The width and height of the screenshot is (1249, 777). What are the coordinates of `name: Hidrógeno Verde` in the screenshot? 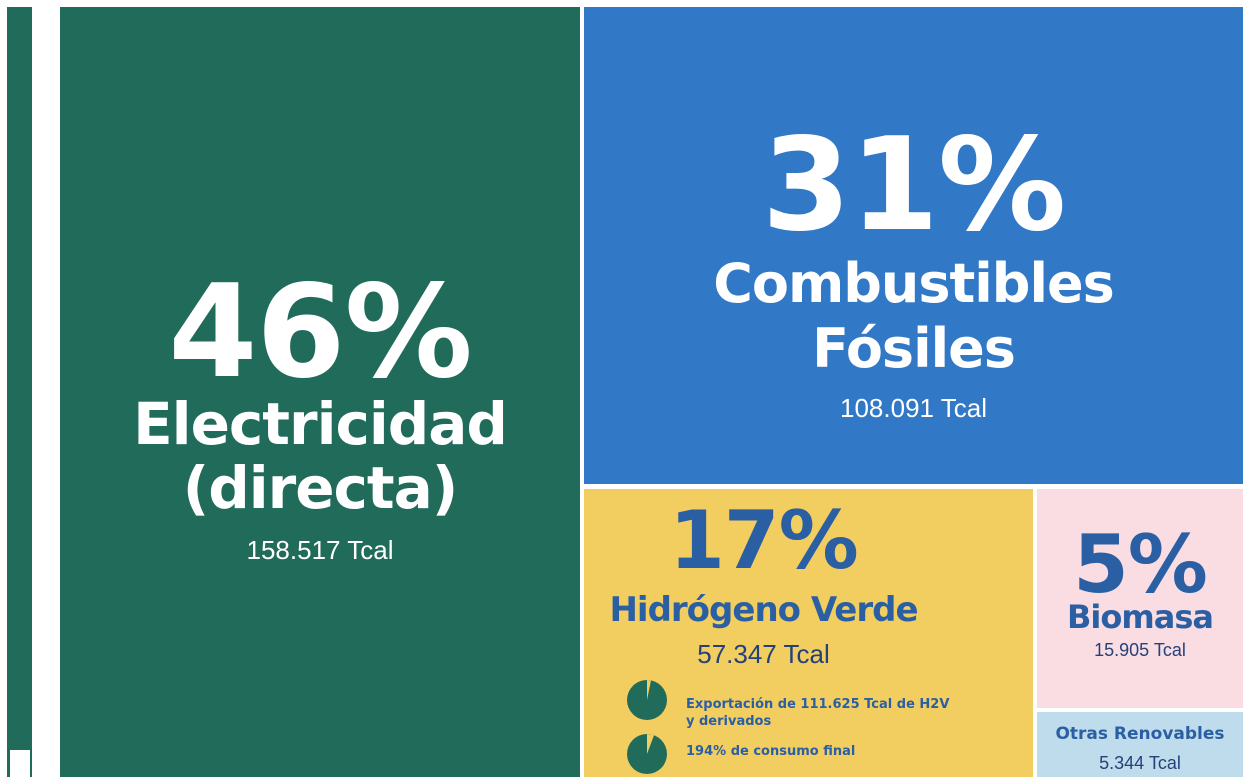 It's located at (763, 610).